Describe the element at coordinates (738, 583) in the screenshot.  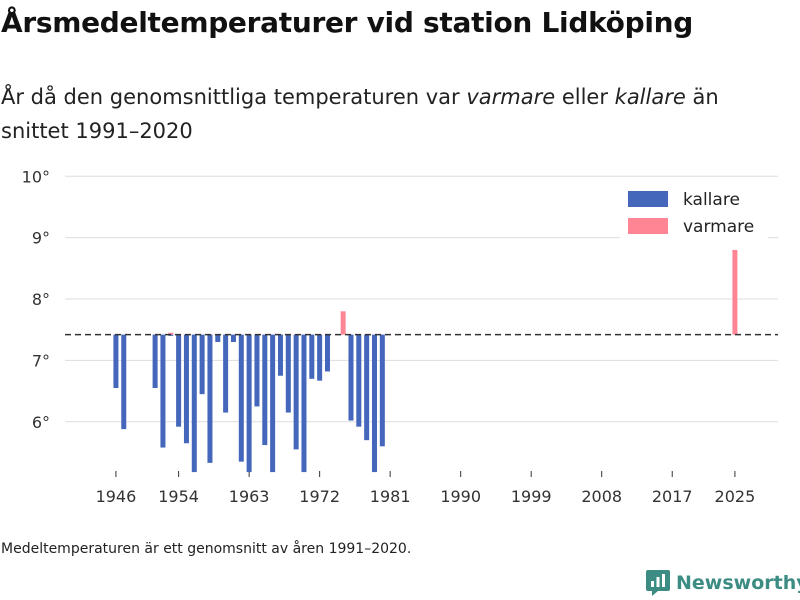
I see `brand-name: Newsworthy` at that location.